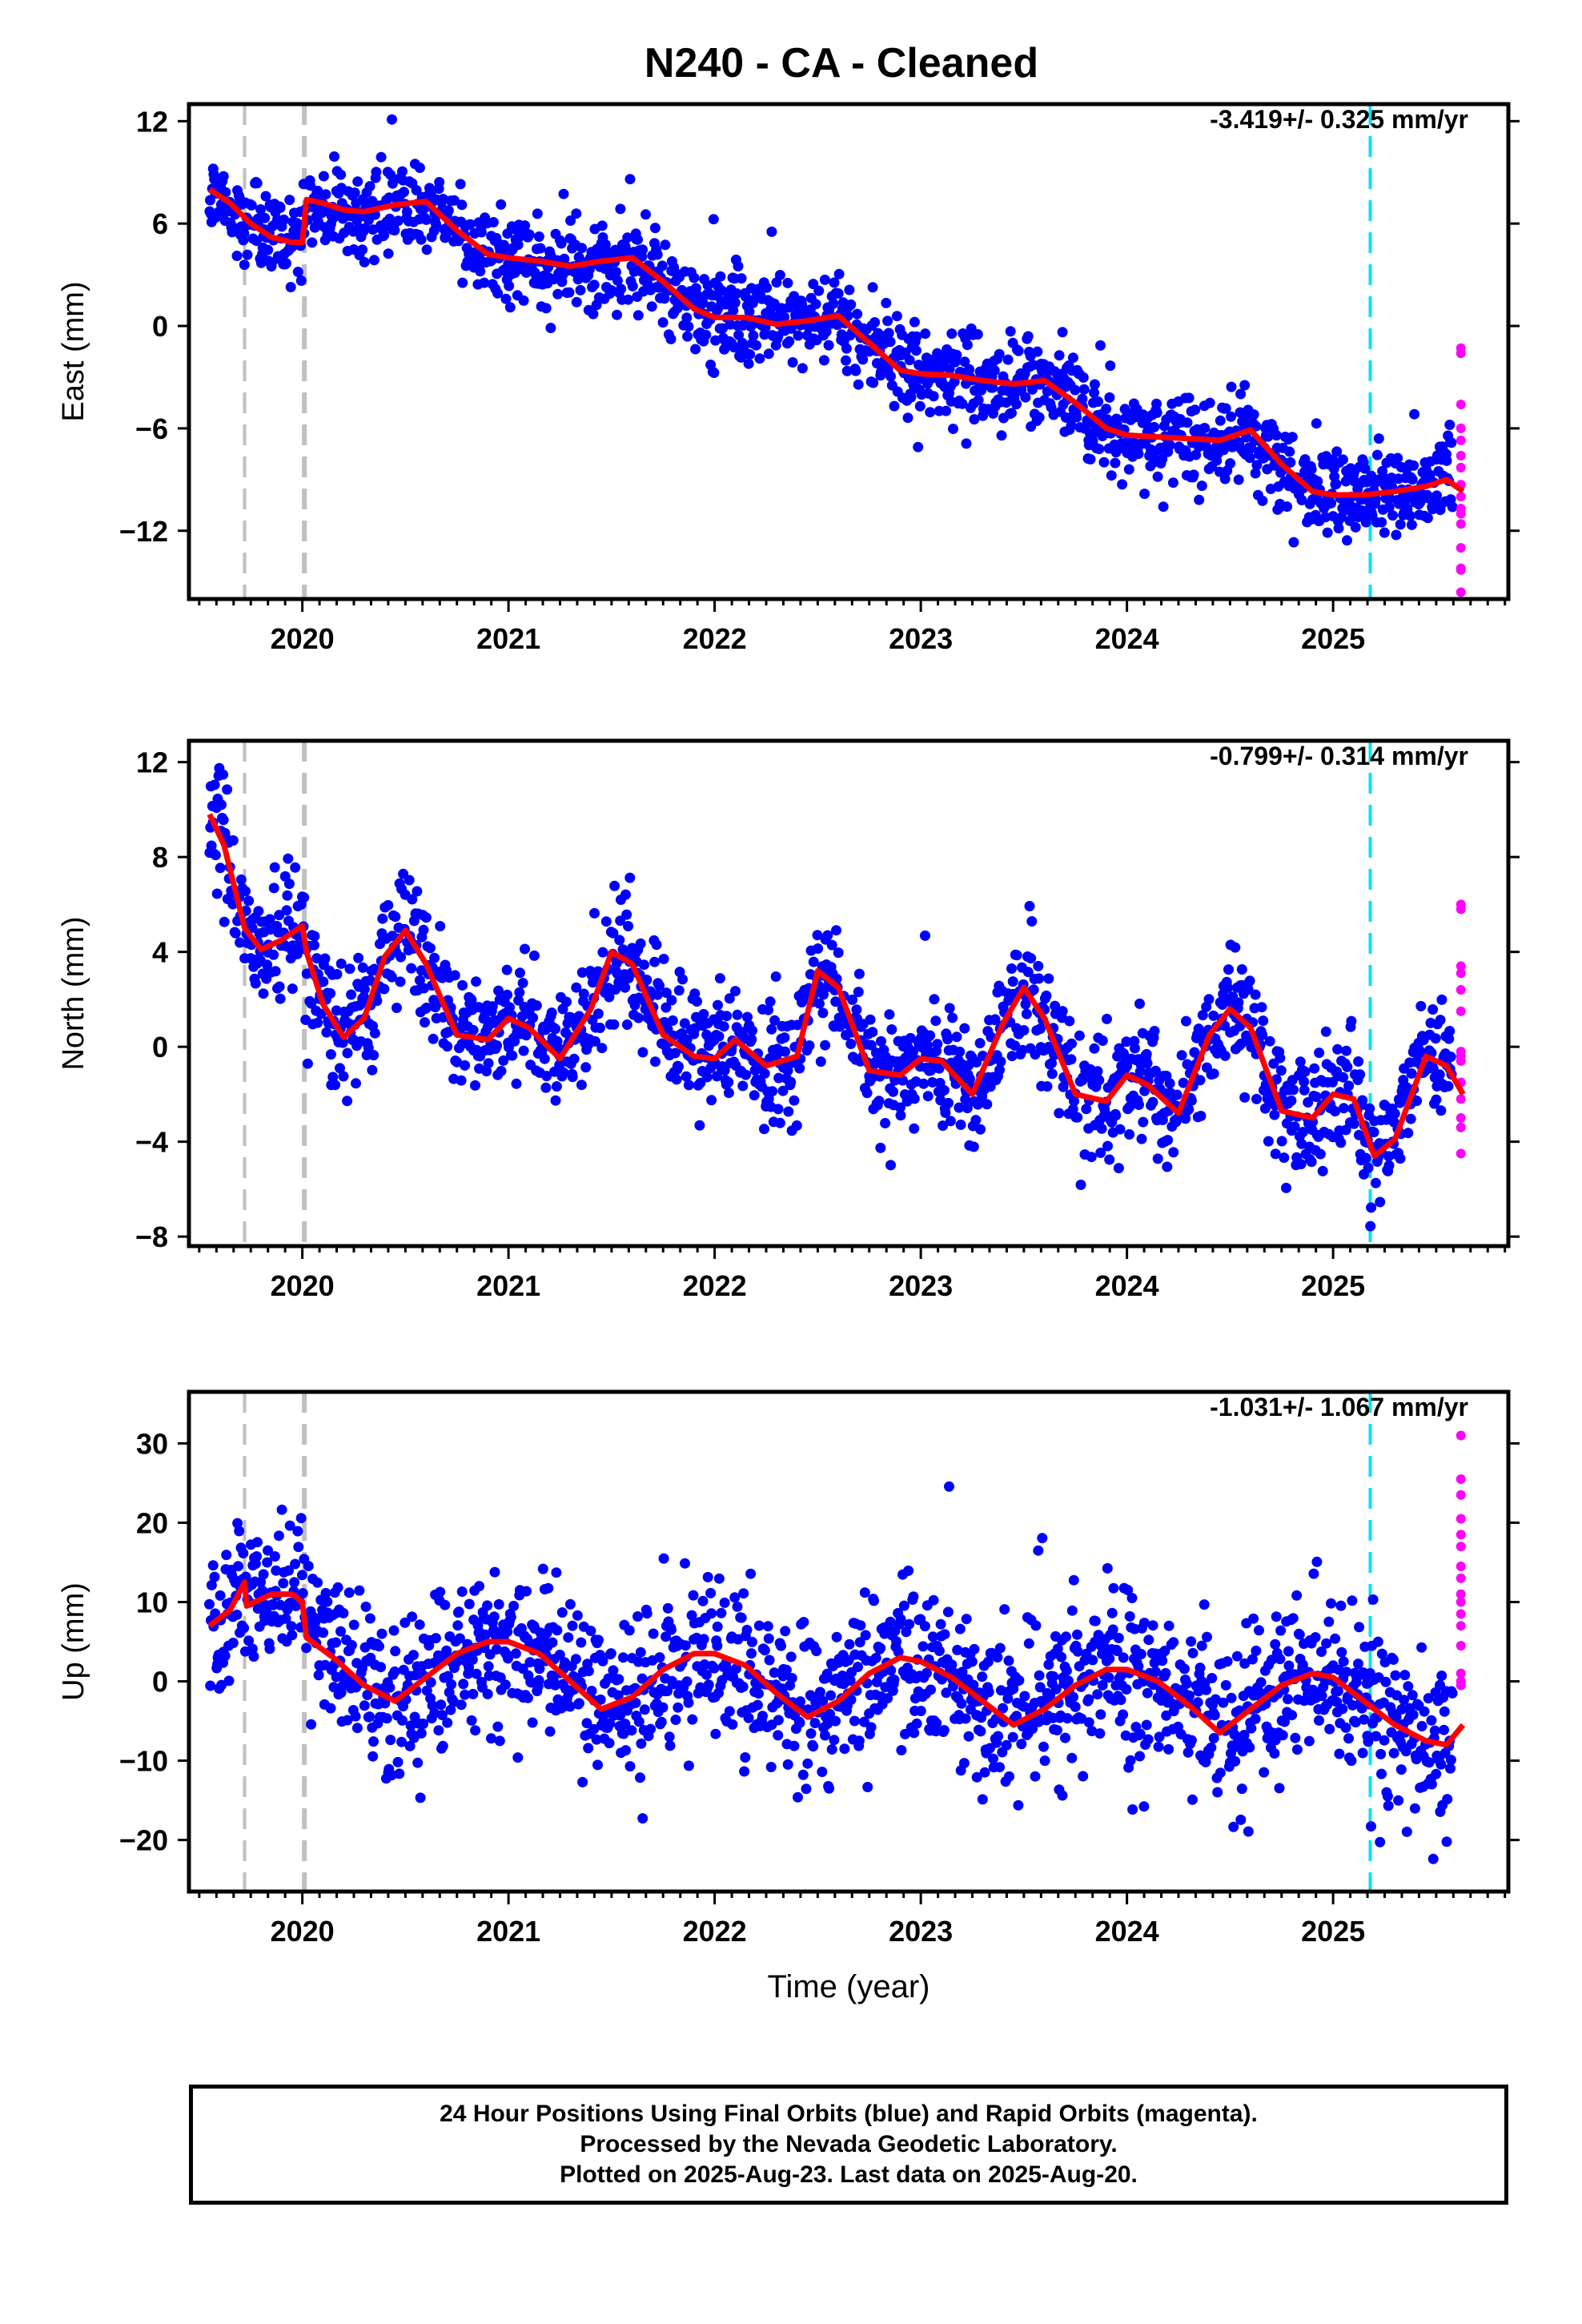 The height and width of the screenshot is (2324, 1582). Describe the element at coordinates (1461, 966) in the screenshot. I see `rapid-point` at that location.